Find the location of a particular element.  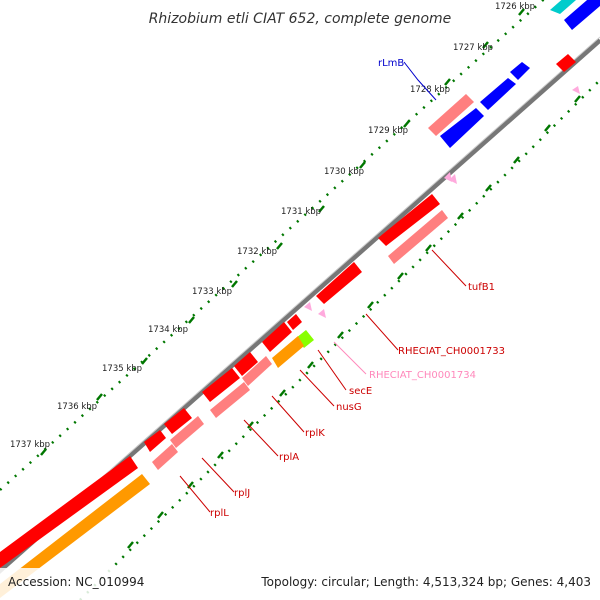

footer-panel is located at coordinates (300, 584).